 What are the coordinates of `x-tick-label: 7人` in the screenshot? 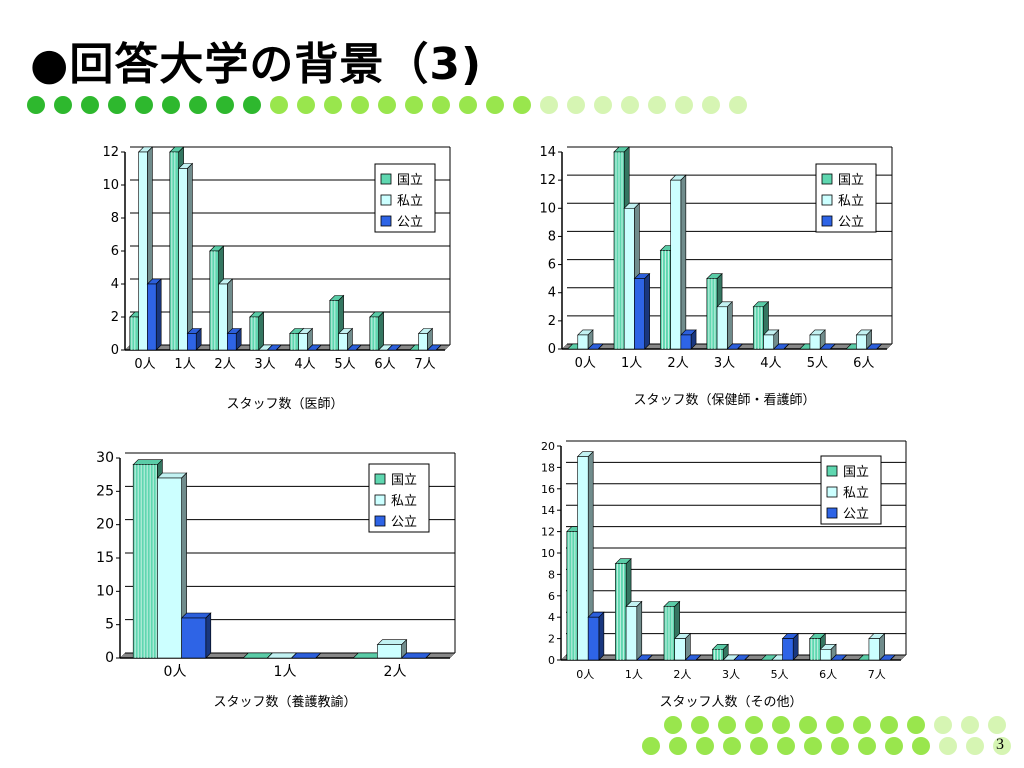 It's located at (877, 674).